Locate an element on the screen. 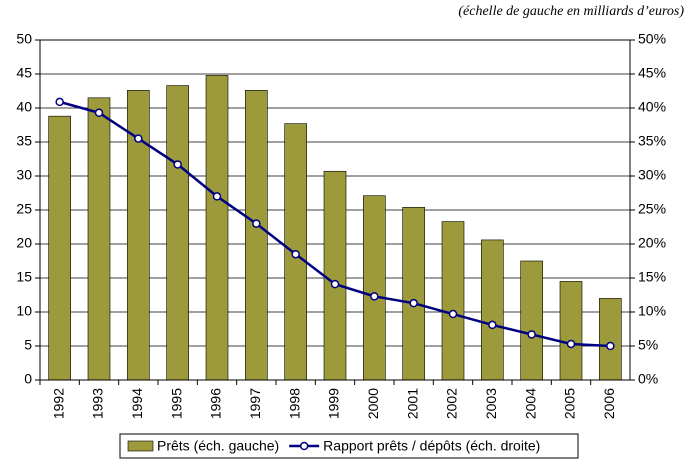 The height and width of the screenshot is (466, 686). x-tick-label: 2000 is located at coordinates (373, 403).